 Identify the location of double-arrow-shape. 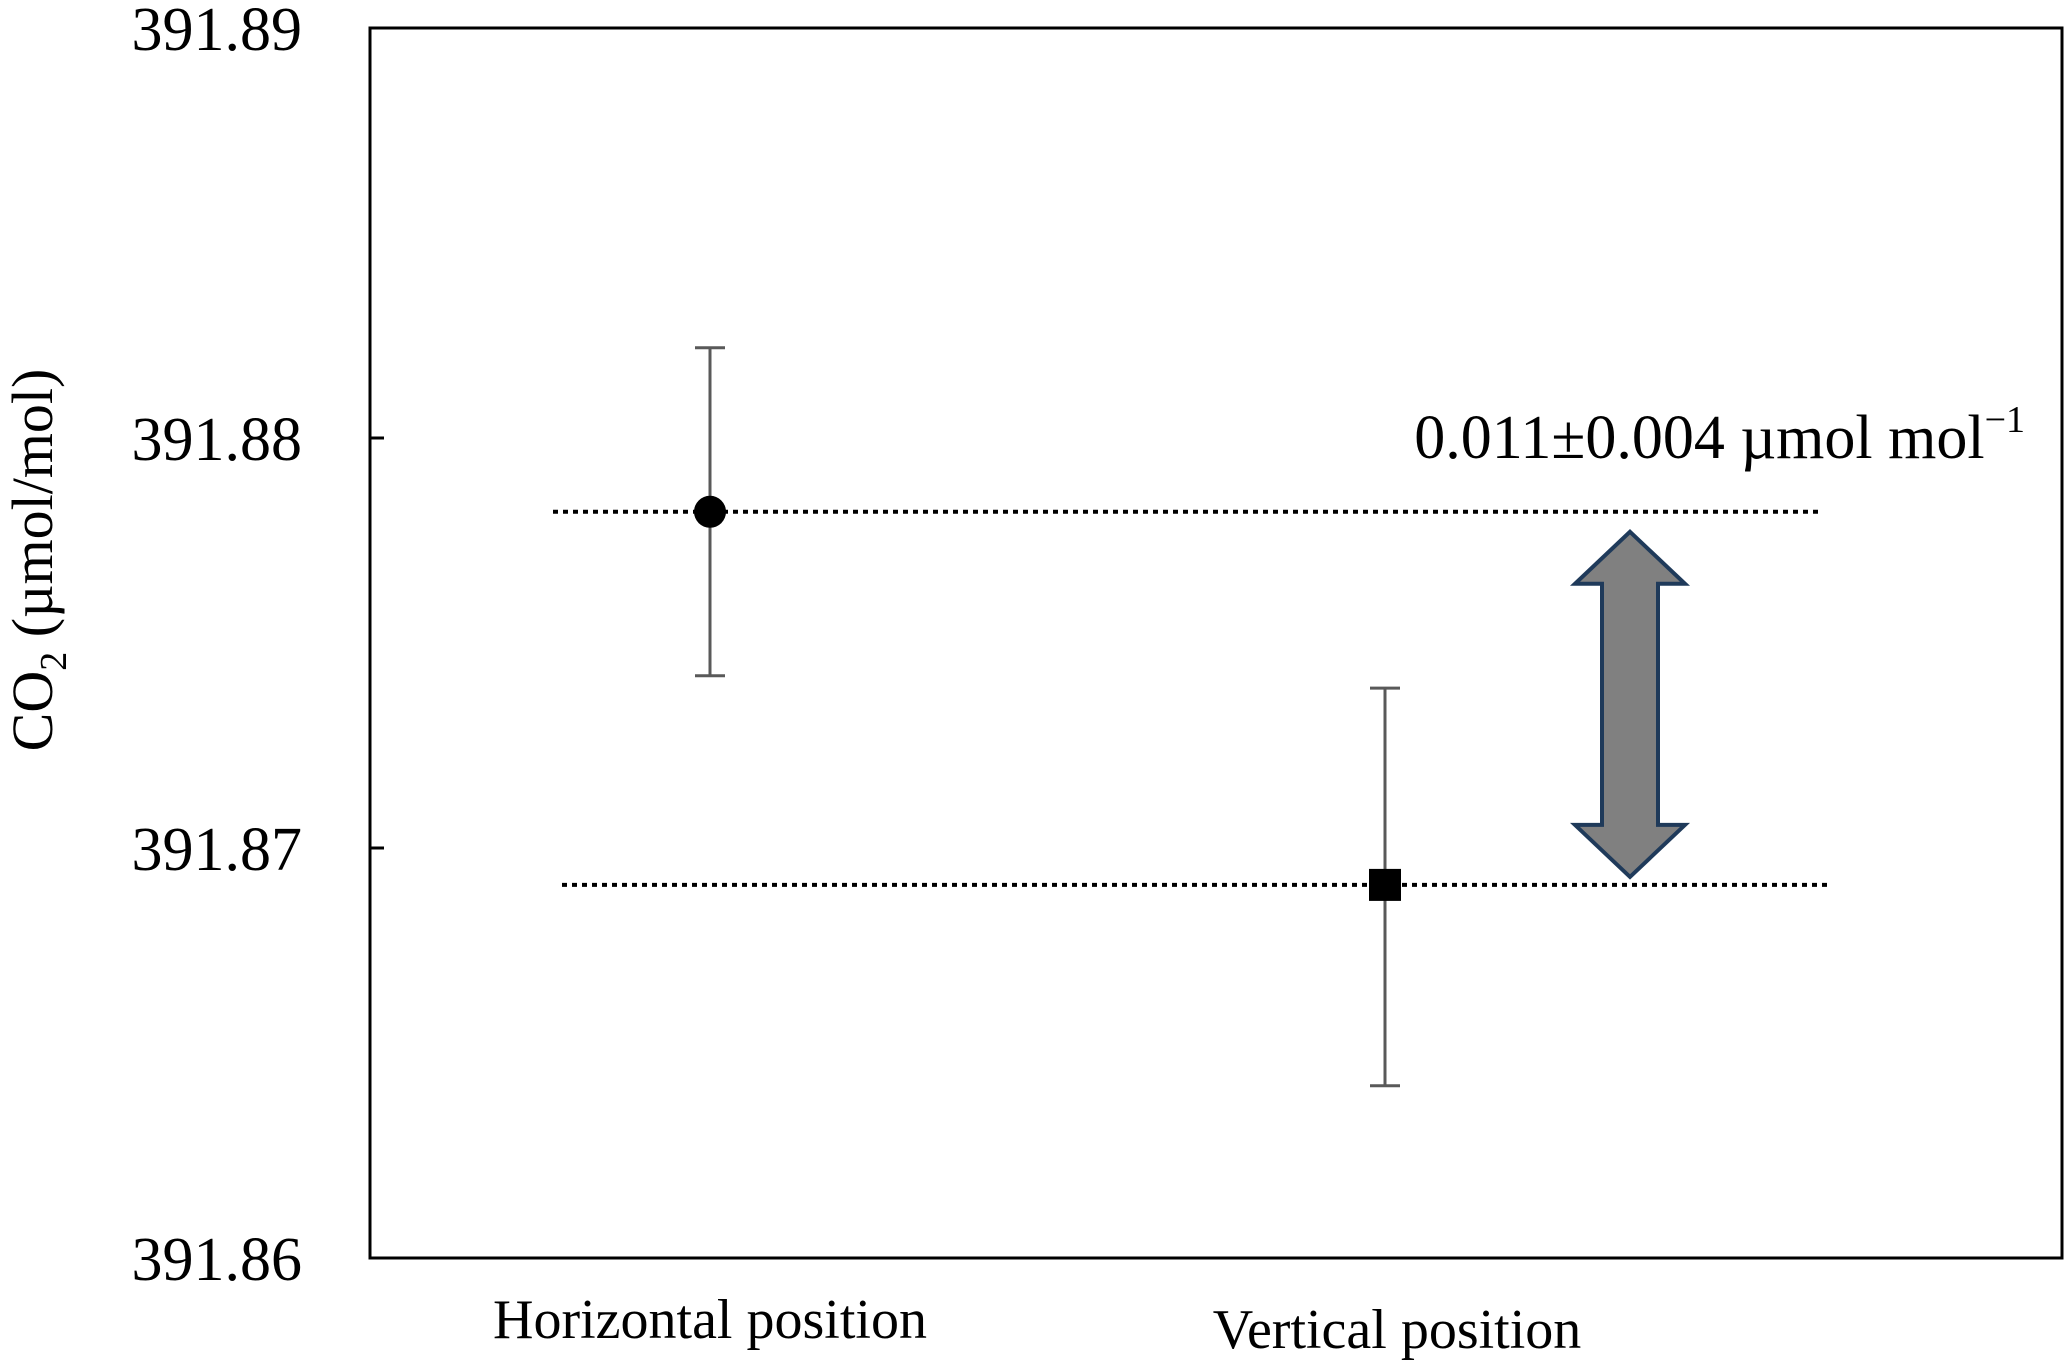
(1630, 704).